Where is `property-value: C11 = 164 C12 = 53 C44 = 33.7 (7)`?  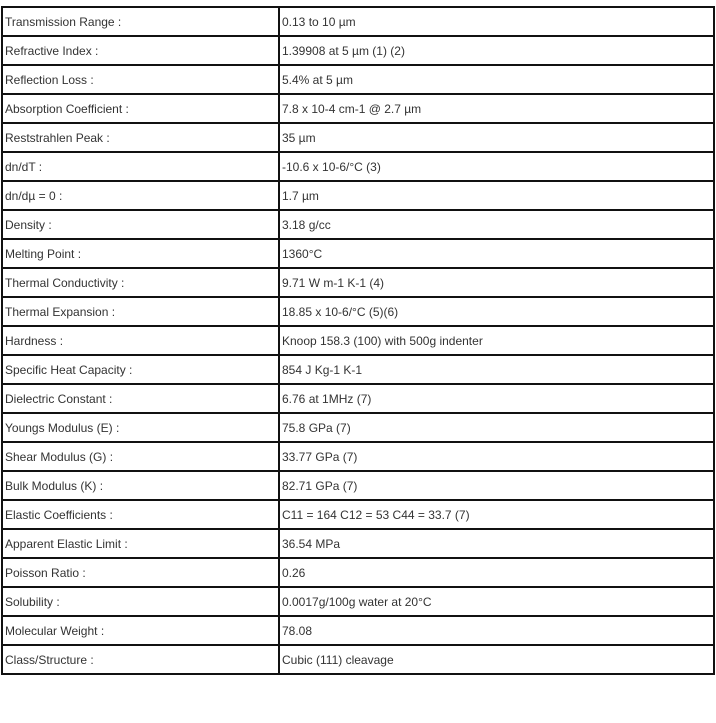 property-value: C11 = 164 C12 = 53 C44 = 33.7 (7) is located at coordinates (496, 514).